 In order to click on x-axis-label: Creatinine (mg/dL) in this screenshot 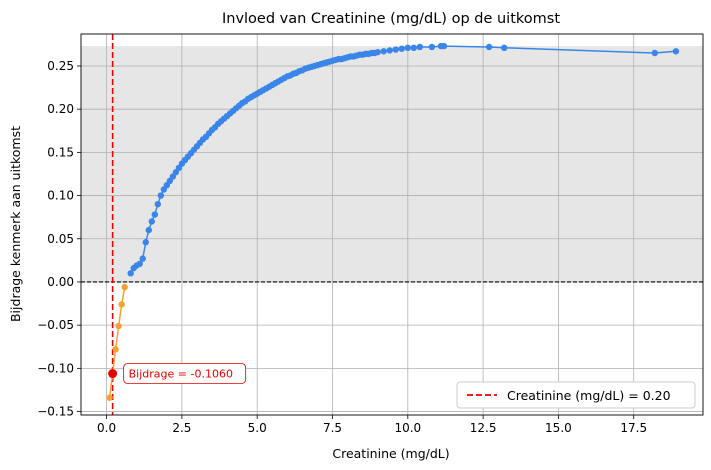, I will do `click(390, 453)`.